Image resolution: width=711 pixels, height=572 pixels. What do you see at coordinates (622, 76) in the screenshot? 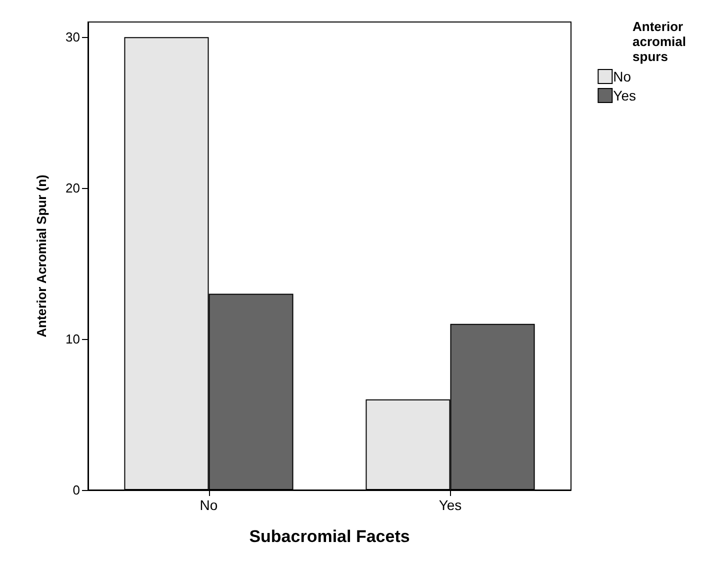
I see `legend-label: No` at bounding box center [622, 76].